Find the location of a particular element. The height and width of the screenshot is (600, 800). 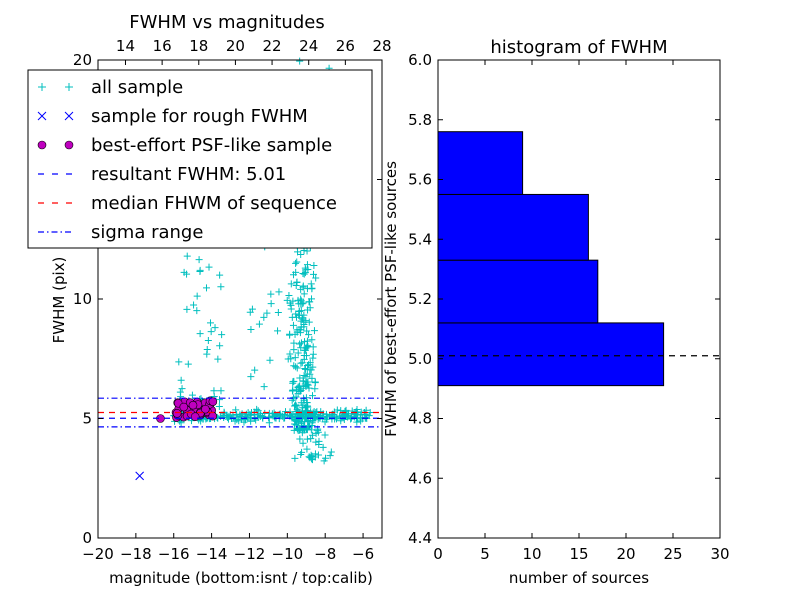

top-x-tick-label: 18 is located at coordinates (198, 46).